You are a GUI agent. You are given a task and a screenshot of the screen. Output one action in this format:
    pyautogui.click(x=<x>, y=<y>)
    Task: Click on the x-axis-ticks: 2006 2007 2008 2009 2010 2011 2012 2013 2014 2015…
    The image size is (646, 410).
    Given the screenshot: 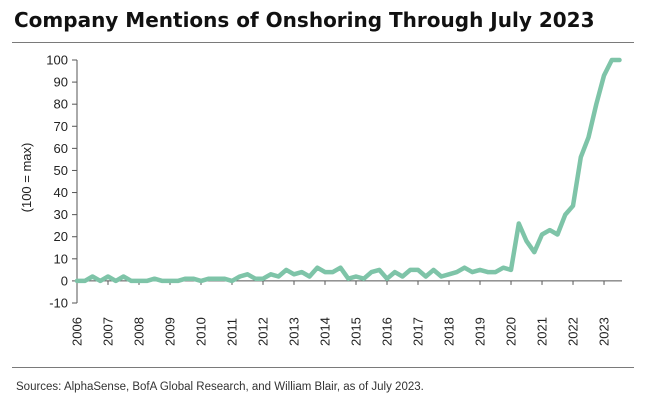 What is the action you would take?
    pyautogui.click(x=341, y=313)
    